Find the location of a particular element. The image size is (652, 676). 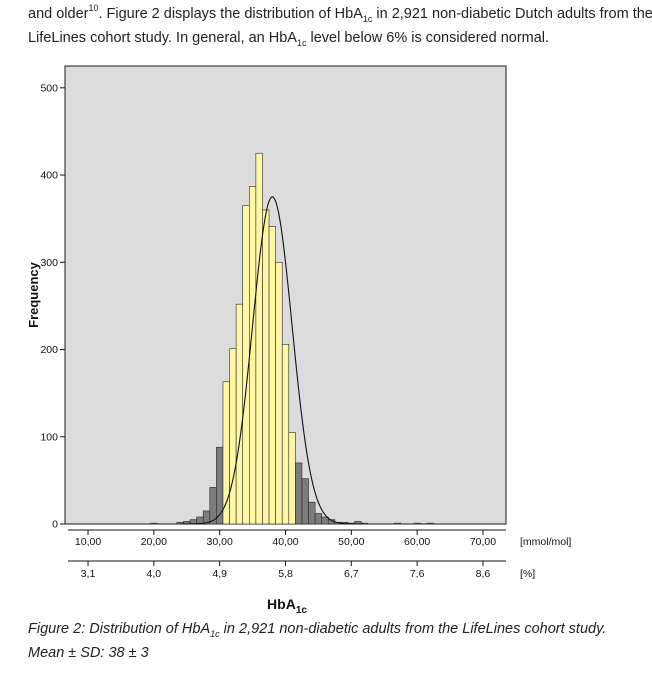

y-tick-label: 200 is located at coordinates (49, 350).